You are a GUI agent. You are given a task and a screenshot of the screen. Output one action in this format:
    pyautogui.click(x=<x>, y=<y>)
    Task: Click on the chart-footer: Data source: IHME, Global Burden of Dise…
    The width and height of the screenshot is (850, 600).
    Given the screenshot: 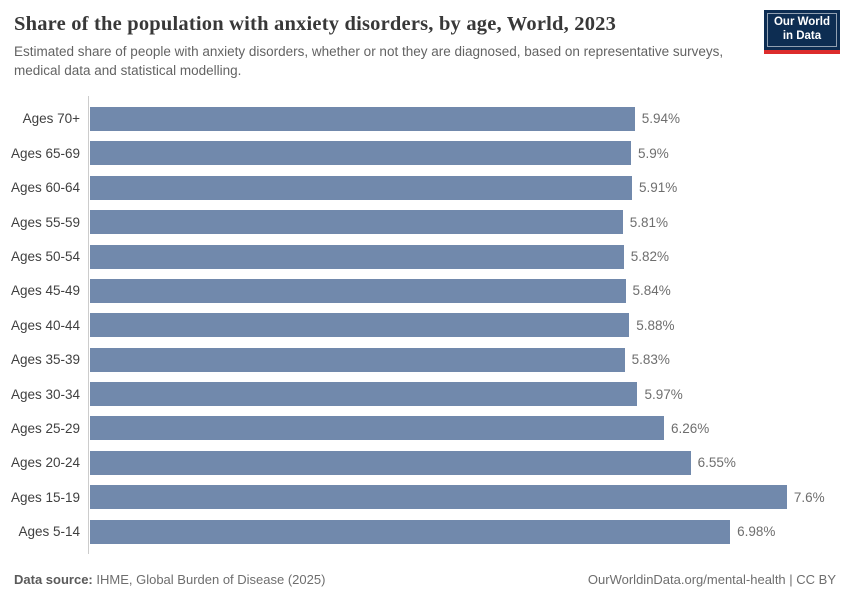 What is the action you would take?
    pyautogui.click(x=425, y=579)
    